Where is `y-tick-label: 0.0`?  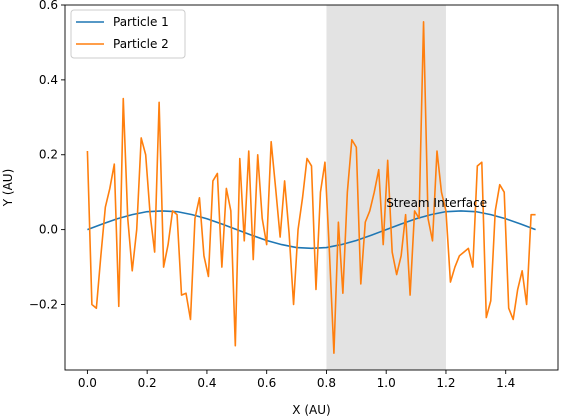 y-tick-label: 0.0 is located at coordinates (48, 230).